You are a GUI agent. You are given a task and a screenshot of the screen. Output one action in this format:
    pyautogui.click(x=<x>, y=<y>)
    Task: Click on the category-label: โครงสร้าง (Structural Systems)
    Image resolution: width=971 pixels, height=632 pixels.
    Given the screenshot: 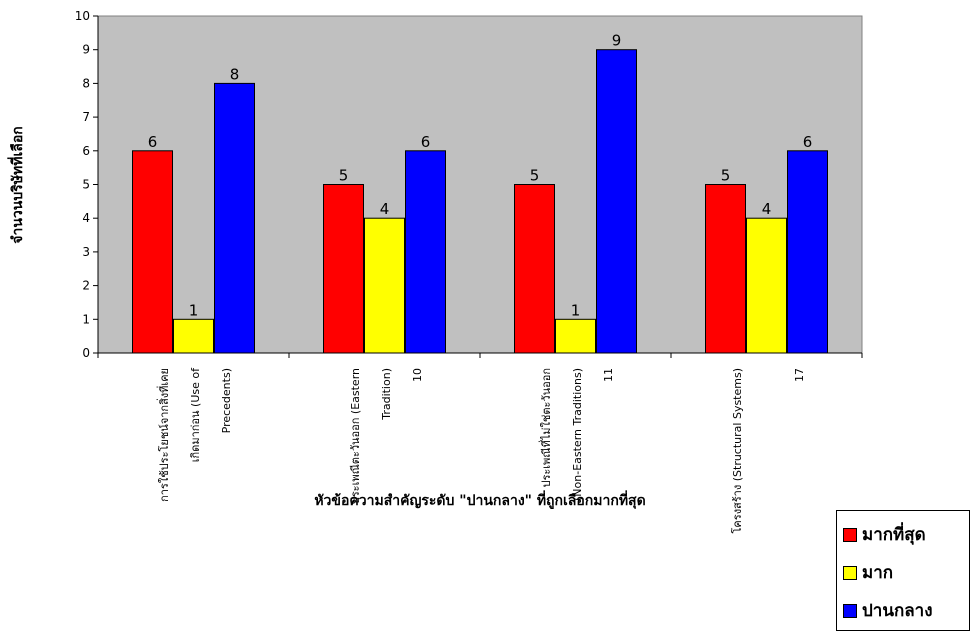 What is the action you would take?
    pyautogui.click(x=737, y=450)
    